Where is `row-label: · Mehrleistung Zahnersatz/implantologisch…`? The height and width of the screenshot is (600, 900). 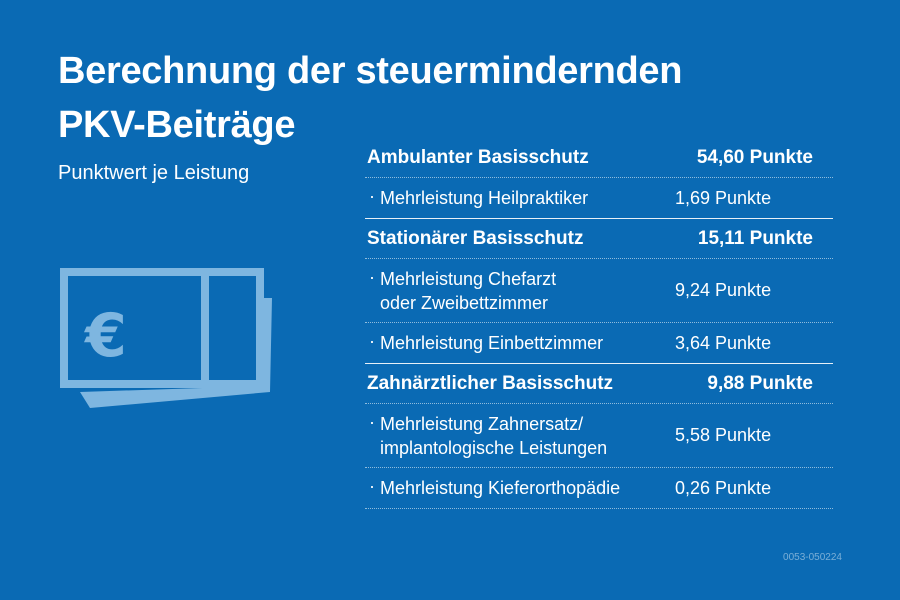 row-label: · Mehrleistung Zahnersatz/implantologisch… is located at coordinates (486, 436).